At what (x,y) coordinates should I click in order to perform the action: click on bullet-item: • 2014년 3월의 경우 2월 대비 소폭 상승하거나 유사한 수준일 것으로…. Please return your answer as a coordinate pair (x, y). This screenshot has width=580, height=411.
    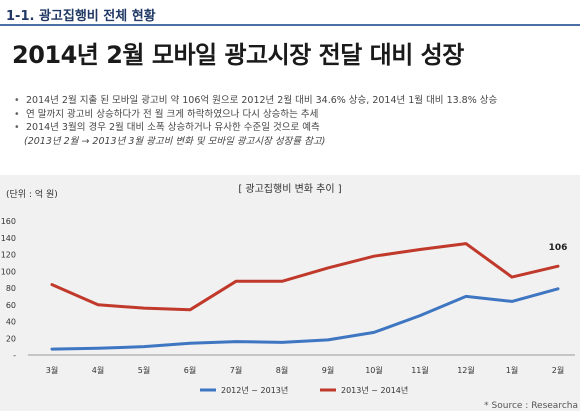
    Looking at the image, I should click on (294, 128).